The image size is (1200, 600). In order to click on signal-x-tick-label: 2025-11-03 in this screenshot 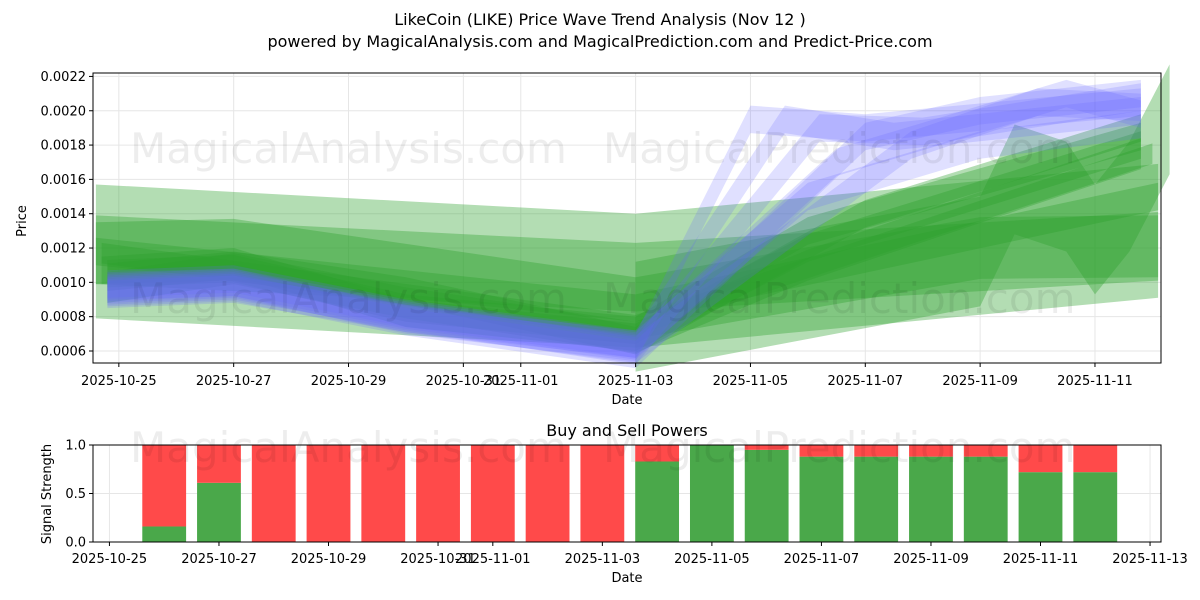, I will do `click(603, 559)`.